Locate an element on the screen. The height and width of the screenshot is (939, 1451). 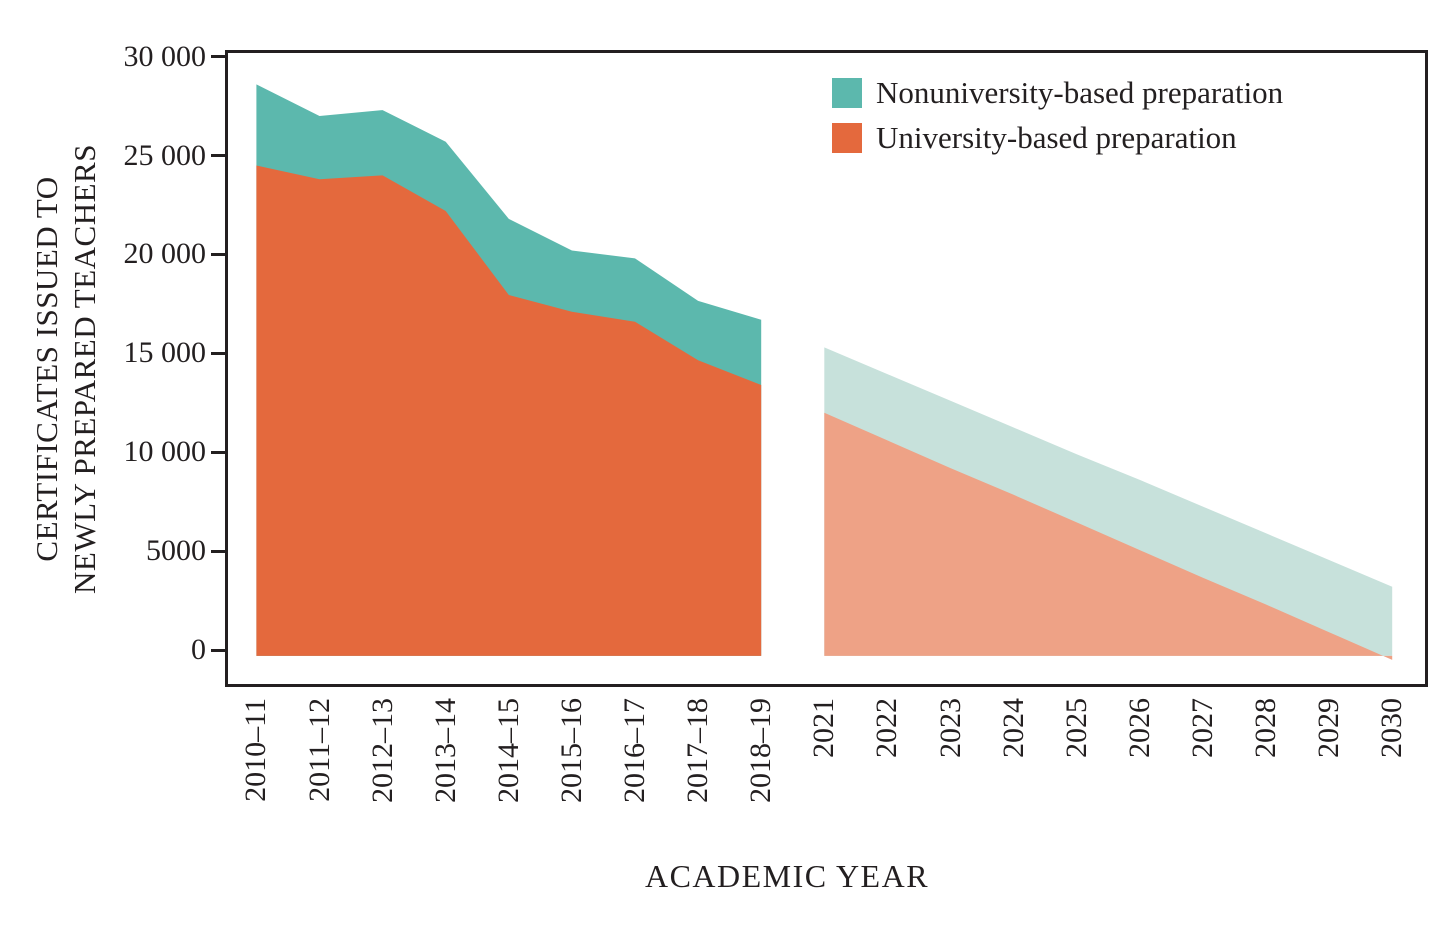
y-tick-label: 30 000 is located at coordinates (165, 56).